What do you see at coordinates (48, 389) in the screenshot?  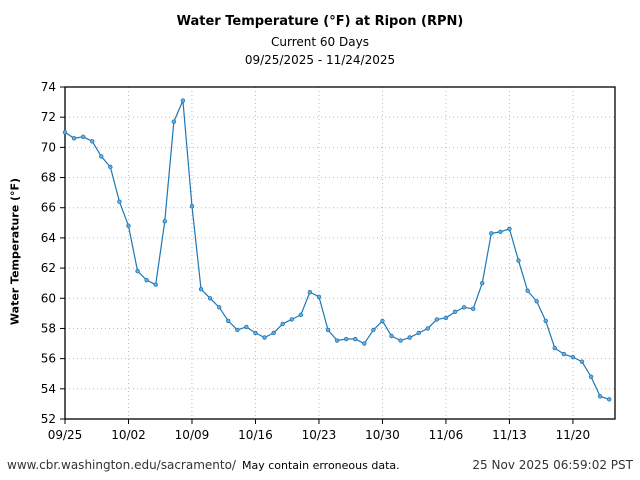 I see `y-tick-label: 54` at bounding box center [48, 389].